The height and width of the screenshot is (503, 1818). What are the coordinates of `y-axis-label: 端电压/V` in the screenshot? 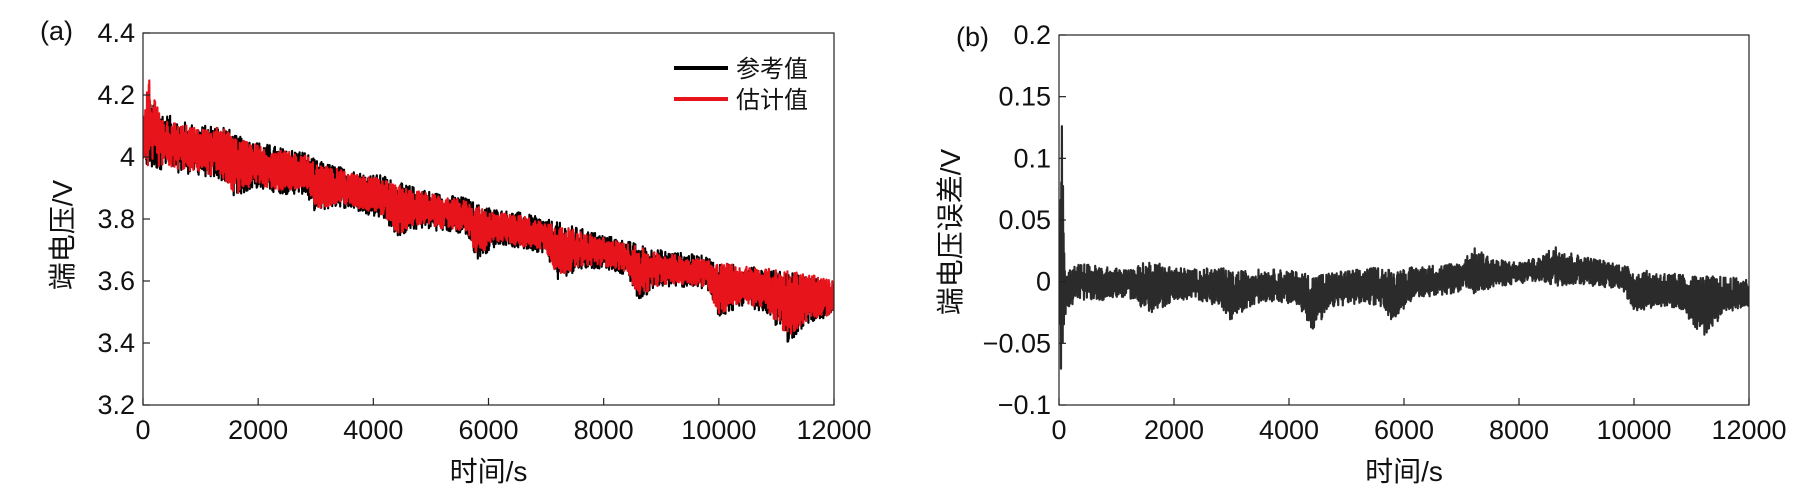 It's located at (62, 234).